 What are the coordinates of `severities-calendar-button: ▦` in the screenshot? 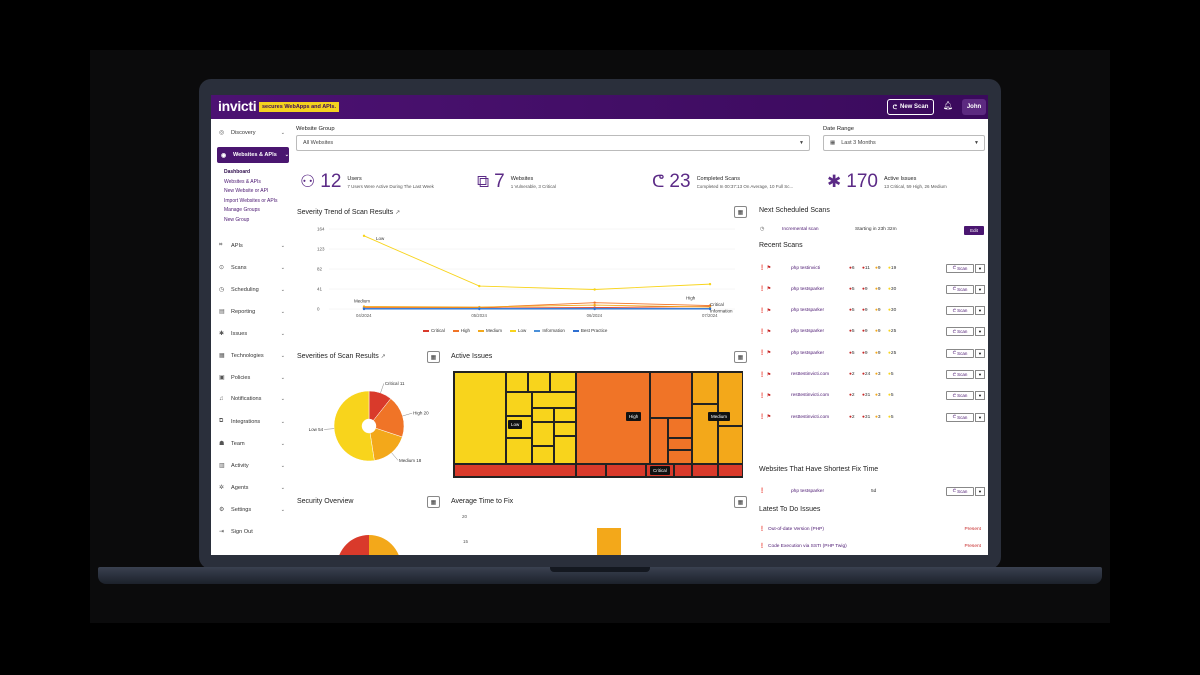 It's located at (433, 357).